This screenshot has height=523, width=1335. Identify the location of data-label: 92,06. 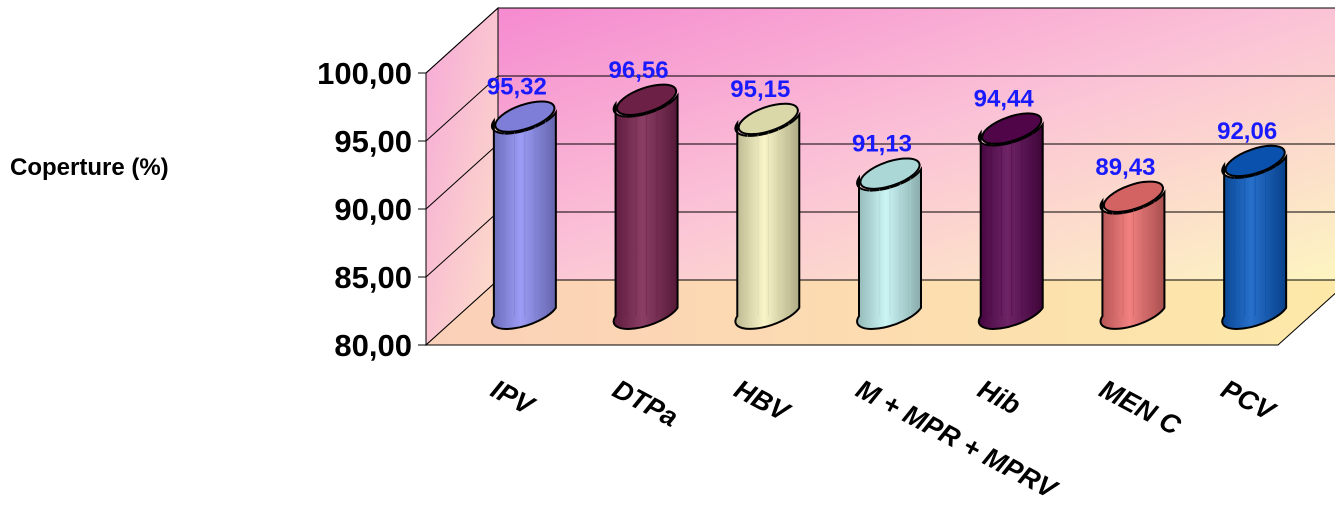
(1247, 131).